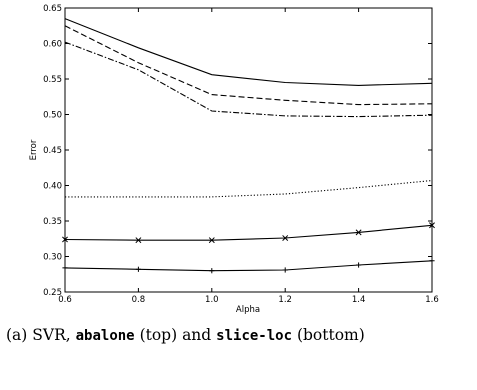 The height and width of the screenshot is (390, 477). I want to click on y-axis-title: Error, so click(34, 149).